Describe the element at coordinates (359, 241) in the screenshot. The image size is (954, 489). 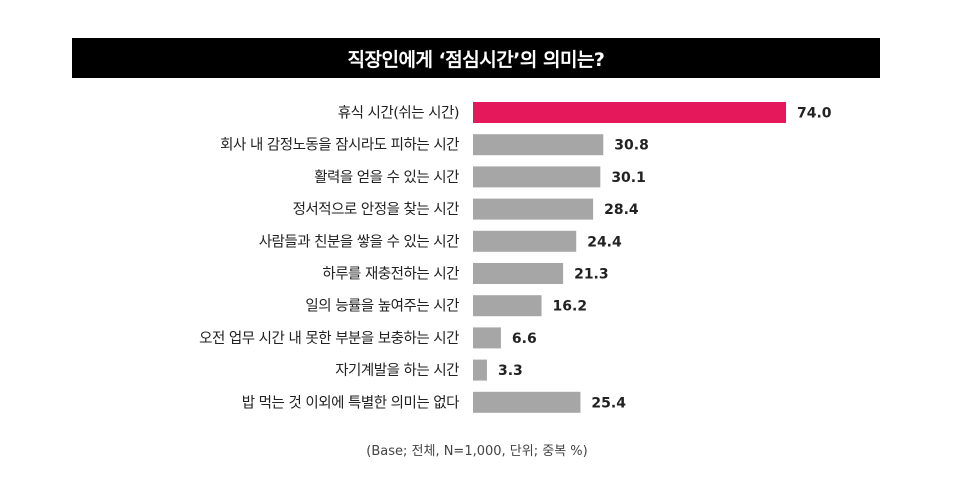
I see `category-label: 사람들과 친분을 쌓을 수 있는 시간` at that location.